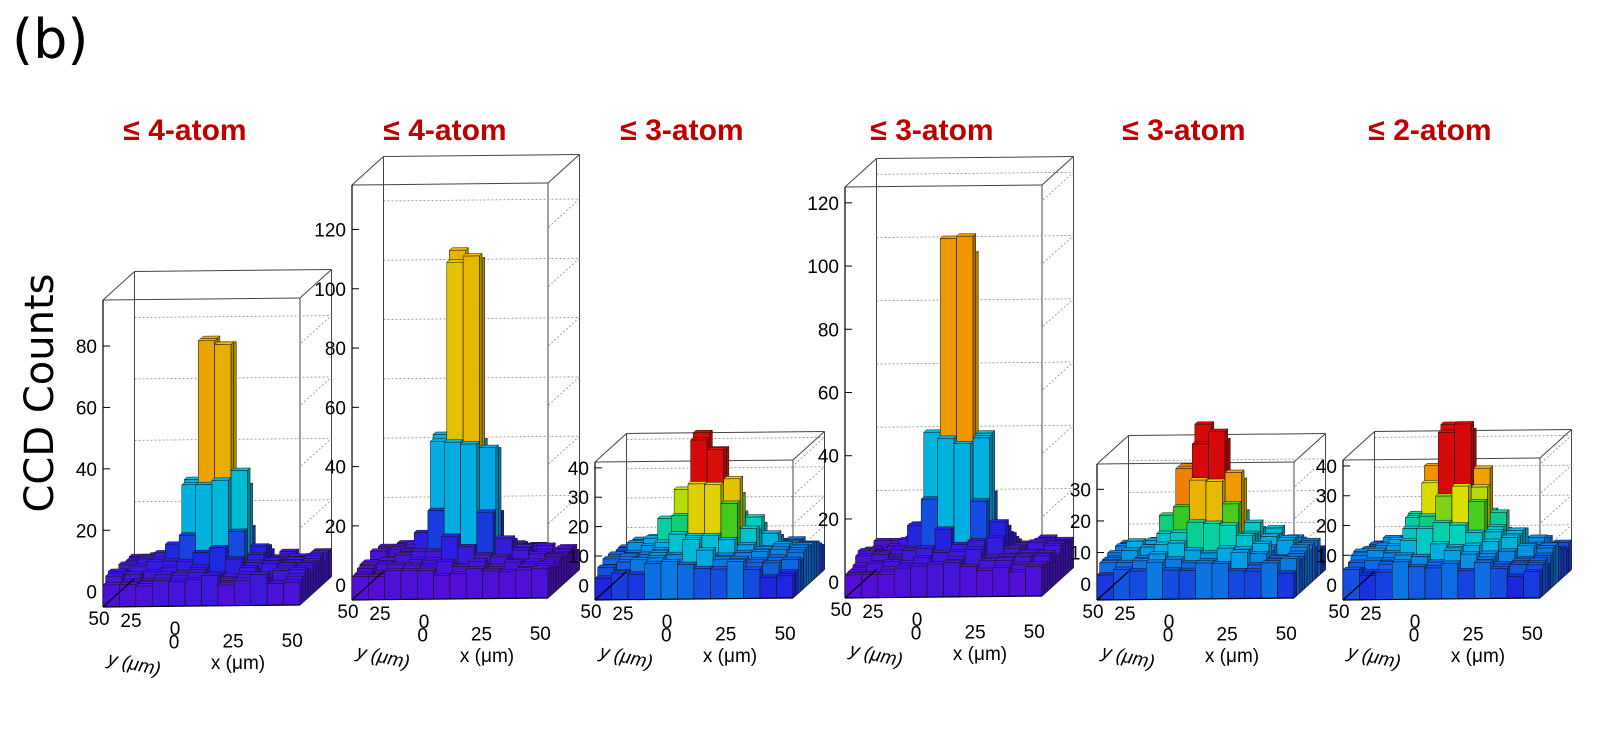 The height and width of the screenshot is (733, 1618). What do you see at coordinates (1373, 657) in the screenshot?
I see `y-axis-label: y (μm)` at bounding box center [1373, 657].